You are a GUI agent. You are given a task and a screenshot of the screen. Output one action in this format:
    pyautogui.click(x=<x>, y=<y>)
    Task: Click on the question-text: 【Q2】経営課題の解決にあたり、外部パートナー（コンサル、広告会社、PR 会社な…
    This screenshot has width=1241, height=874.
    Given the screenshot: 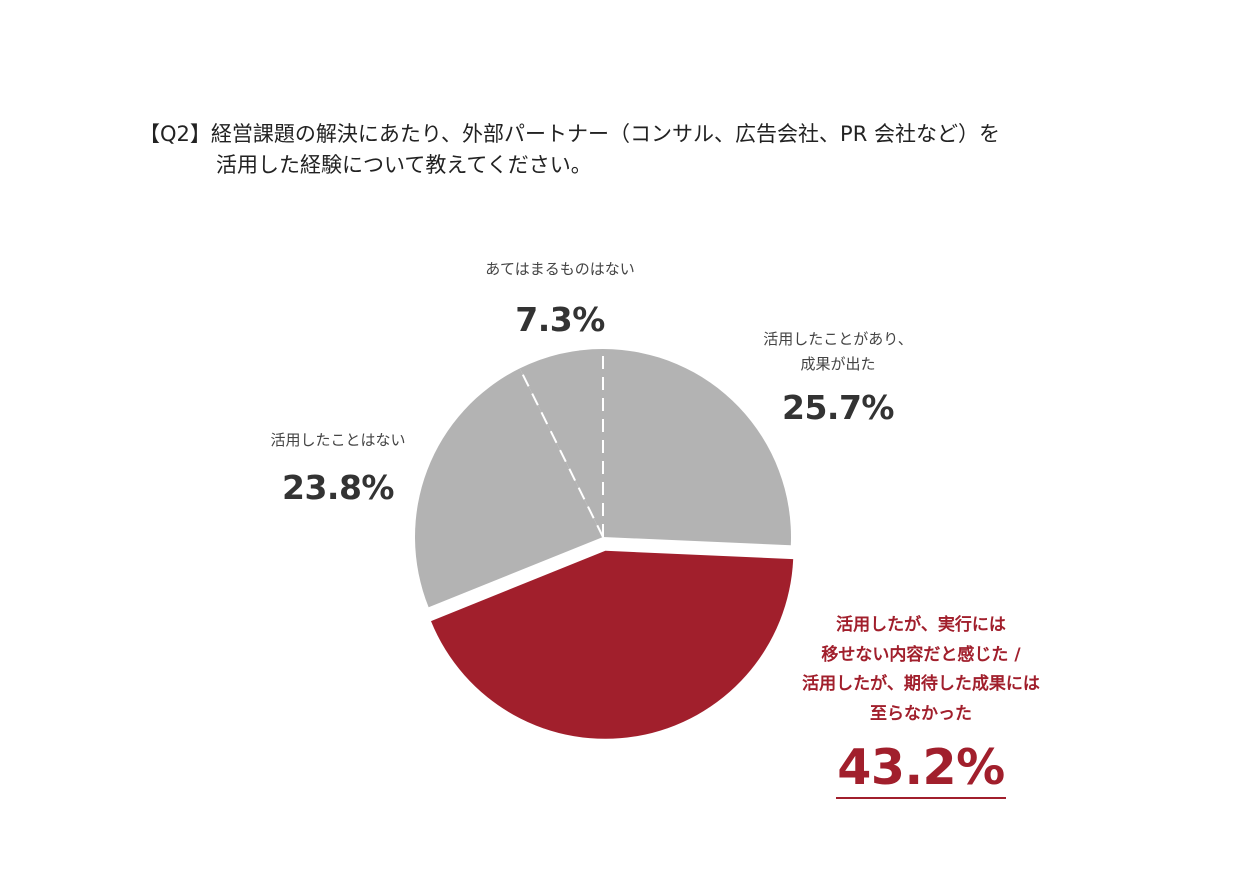 What is the action you would take?
    pyautogui.click(x=569, y=150)
    